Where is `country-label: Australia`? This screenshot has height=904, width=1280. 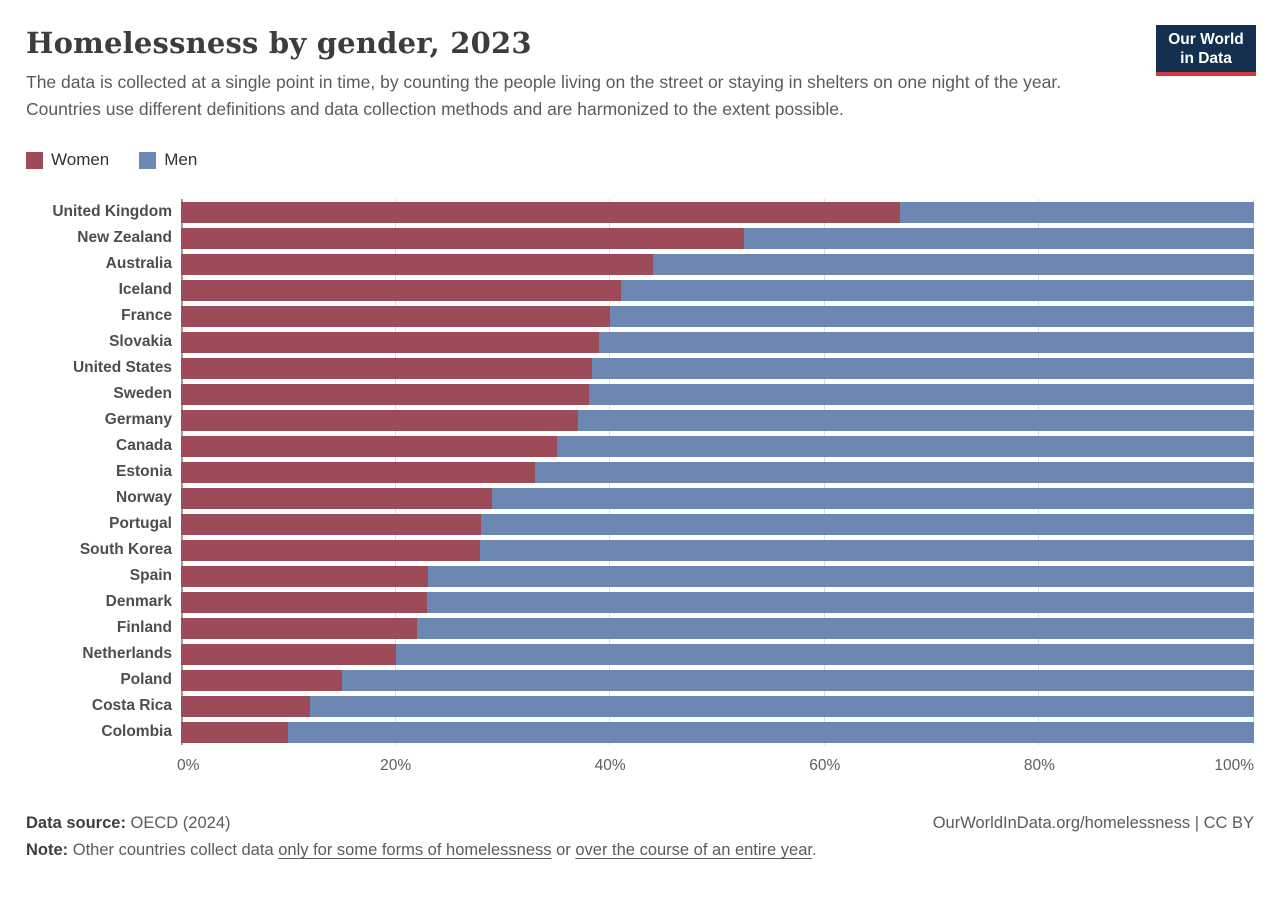 country-label: Australia is located at coordinates (138, 263).